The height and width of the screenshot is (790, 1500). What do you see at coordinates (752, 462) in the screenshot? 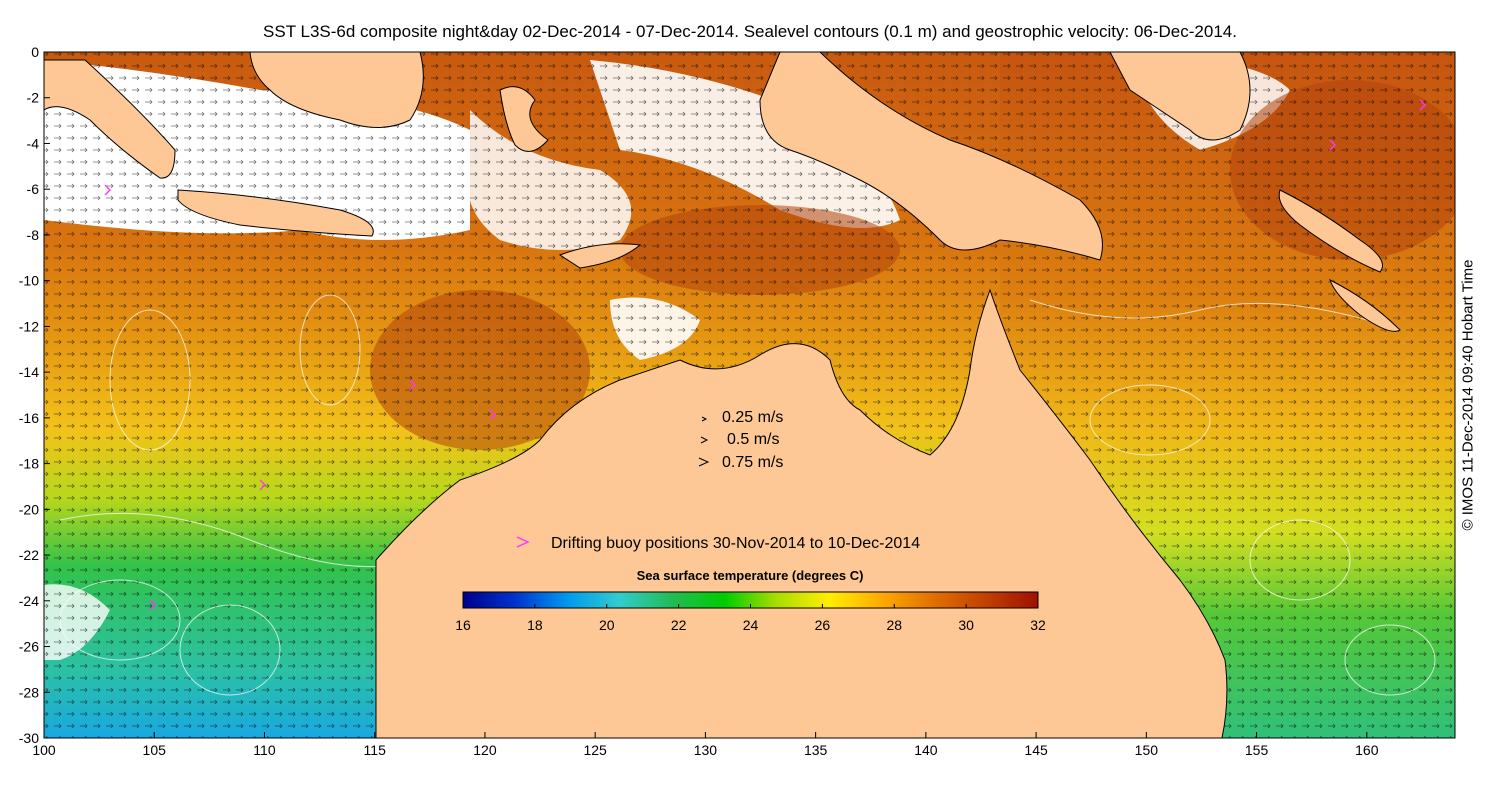
I see `velocity-label-2: 0.75 m/s` at bounding box center [752, 462].